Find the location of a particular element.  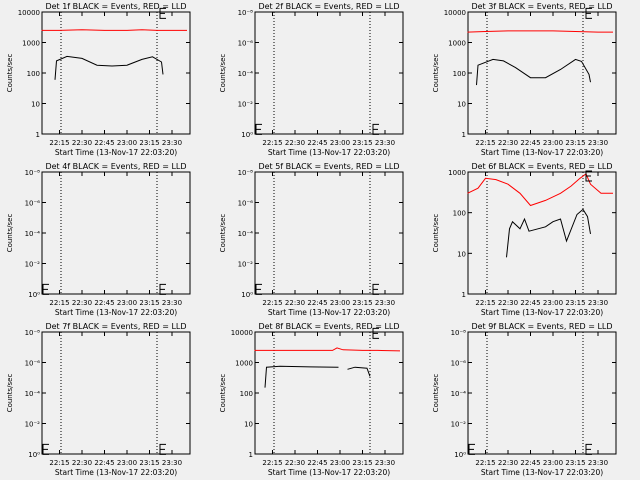

plot-title: Det 3f BLACK = Events, RED = LLD is located at coordinates (541, 6).